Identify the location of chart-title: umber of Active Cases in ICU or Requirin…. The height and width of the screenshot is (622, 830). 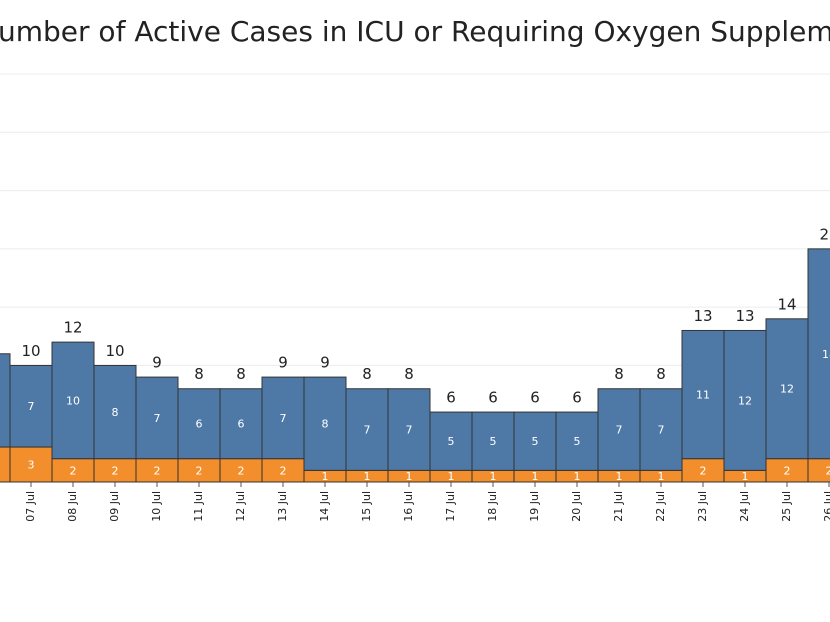
(415, 31).